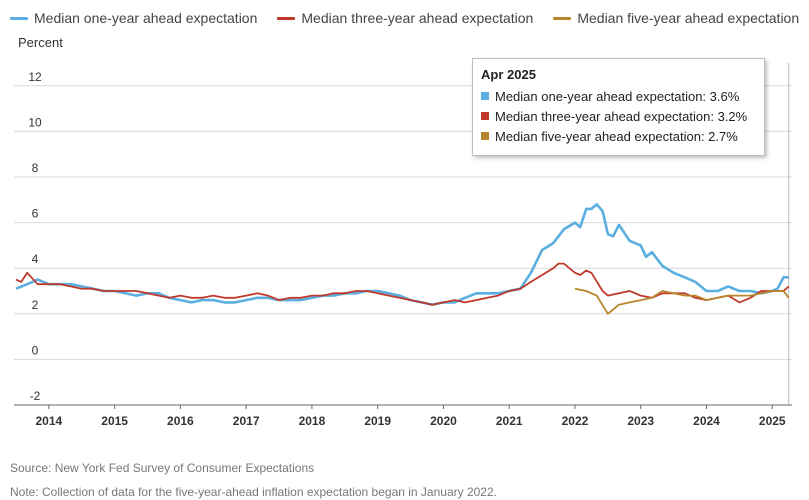 The image size is (809, 500). I want to click on x-tick-label-6: 2020, so click(443, 421).